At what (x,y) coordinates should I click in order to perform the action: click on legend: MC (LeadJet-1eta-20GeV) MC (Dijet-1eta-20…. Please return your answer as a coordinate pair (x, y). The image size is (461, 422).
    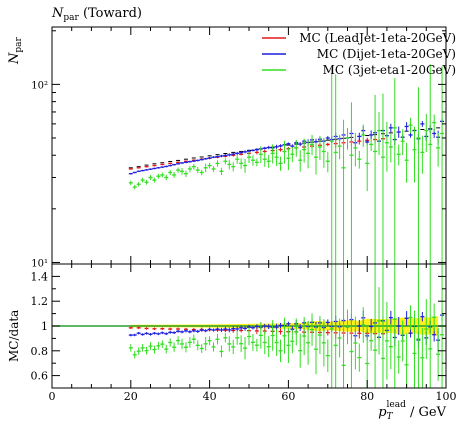
    Looking at the image, I should click on (359, 54).